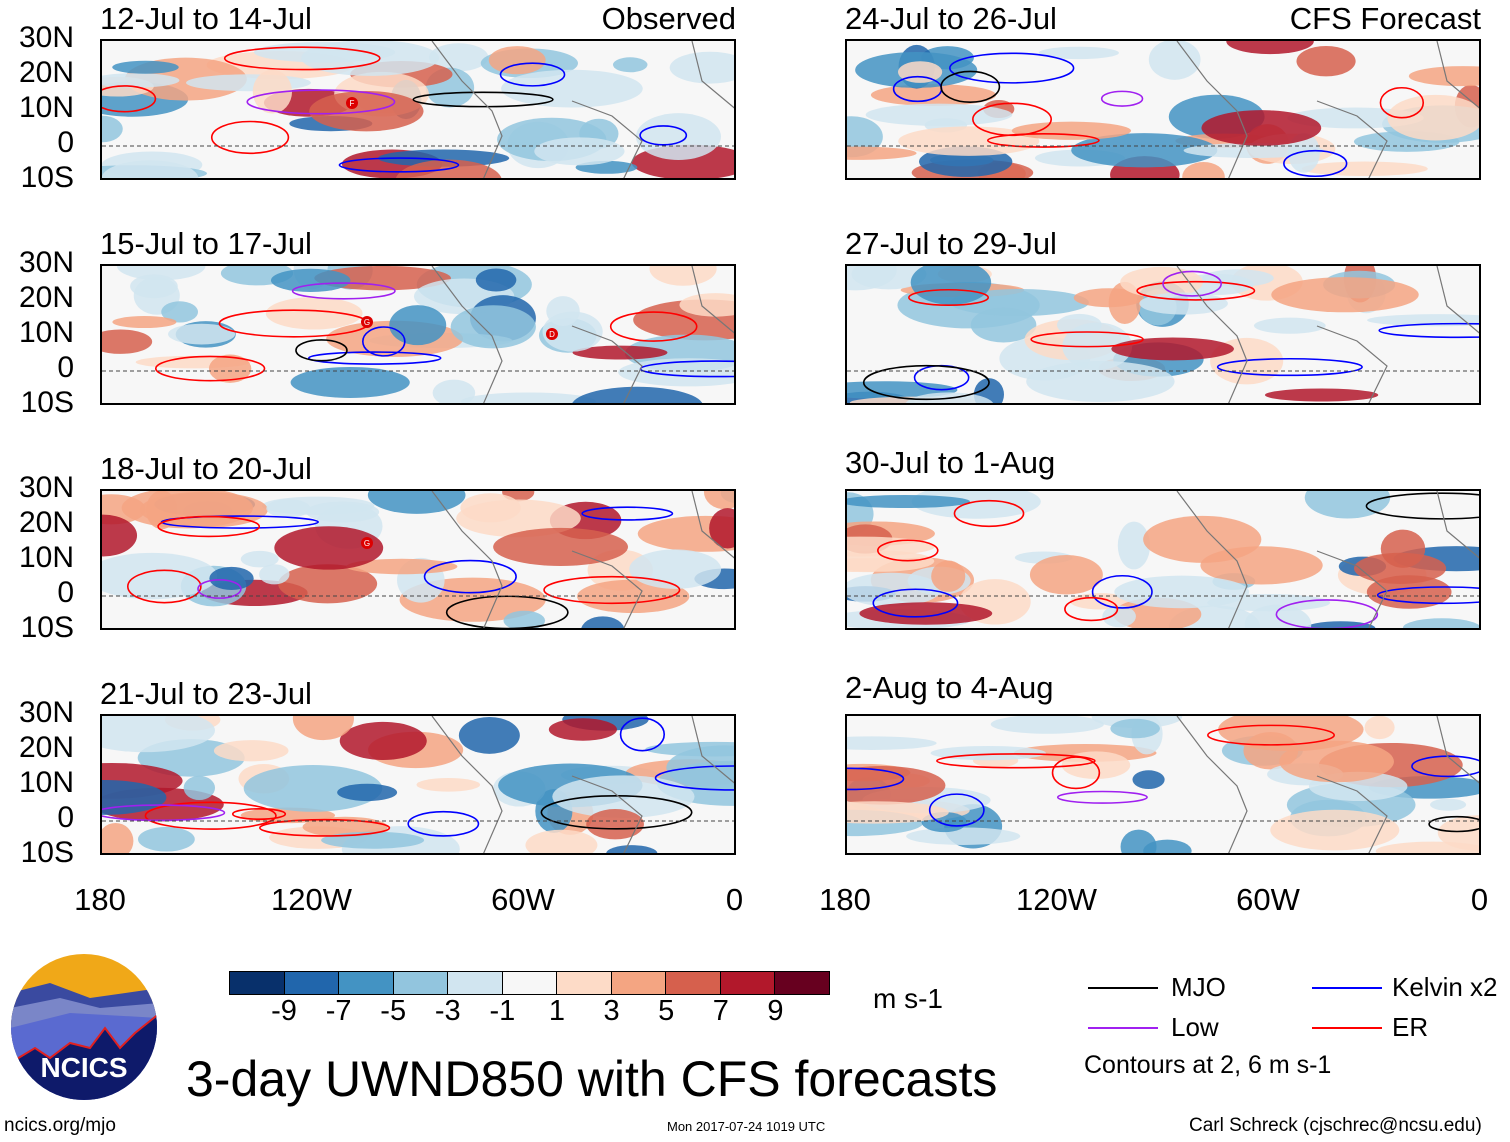 Image resolution: width=1510 pixels, height=1142 pixels. What do you see at coordinates (1208, 1065) in the screenshot?
I see `contour-note: Contours at 2, 6 m s-1` at bounding box center [1208, 1065].